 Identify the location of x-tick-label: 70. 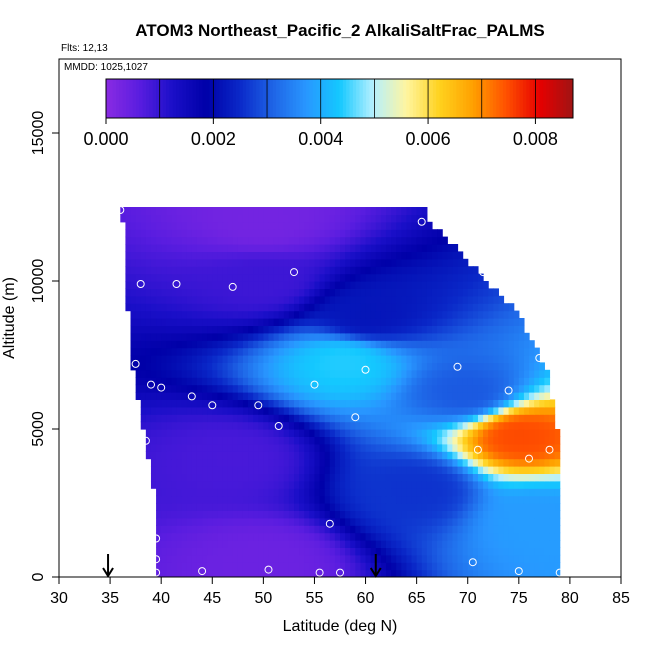
(468, 598).